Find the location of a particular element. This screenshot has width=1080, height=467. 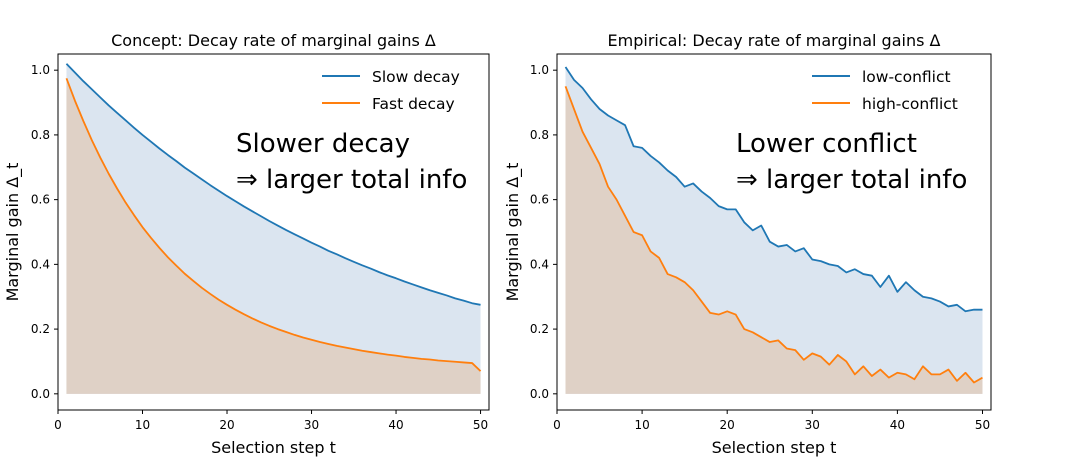

left-y-tick-label-0-0: 0.0 is located at coordinates (40, 394).